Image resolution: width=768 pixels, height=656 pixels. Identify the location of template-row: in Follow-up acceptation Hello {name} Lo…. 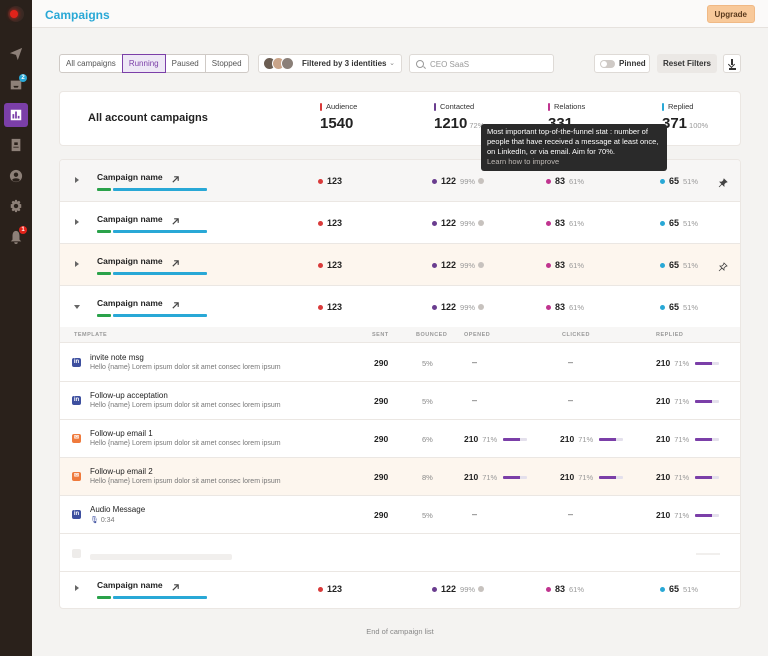
(400, 401).